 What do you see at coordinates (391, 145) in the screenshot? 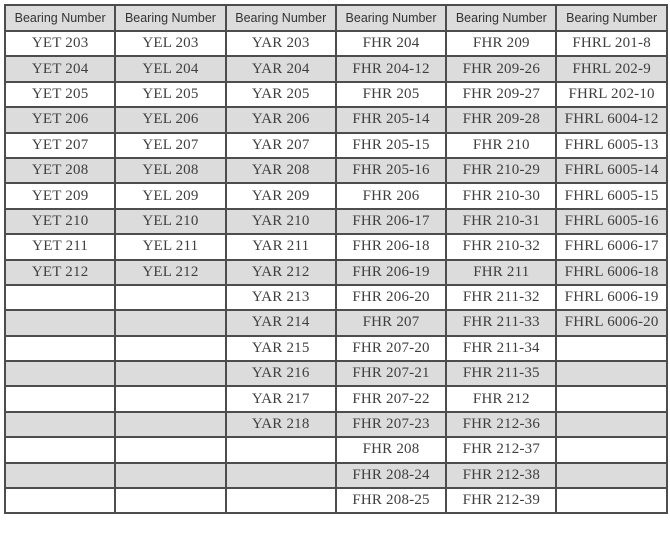
I see `bearing-number-cell: FHR 205-15` at bounding box center [391, 145].